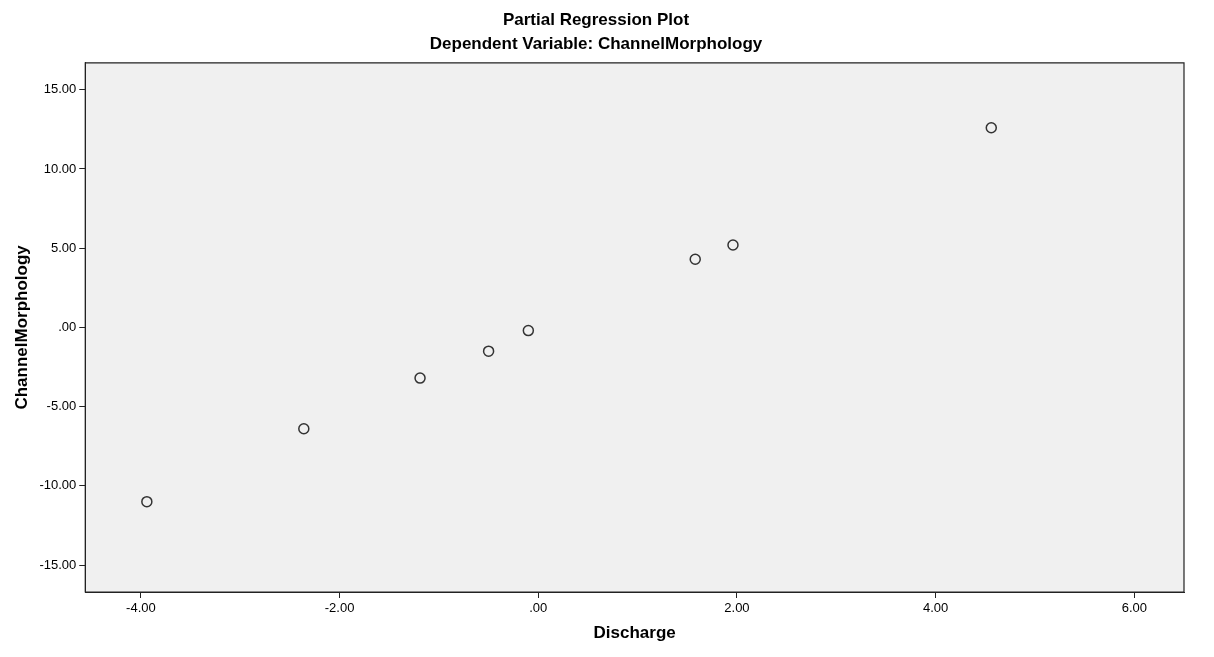 Image resolution: width=1214 pixels, height=657 pixels. I want to click on y-tick-label: 5.00, so click(63, 247).